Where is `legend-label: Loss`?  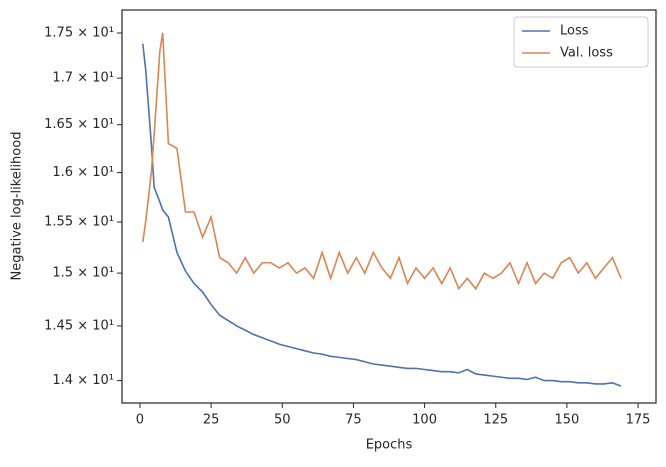 legend-label: Loss is located at coordinates (574, 31).